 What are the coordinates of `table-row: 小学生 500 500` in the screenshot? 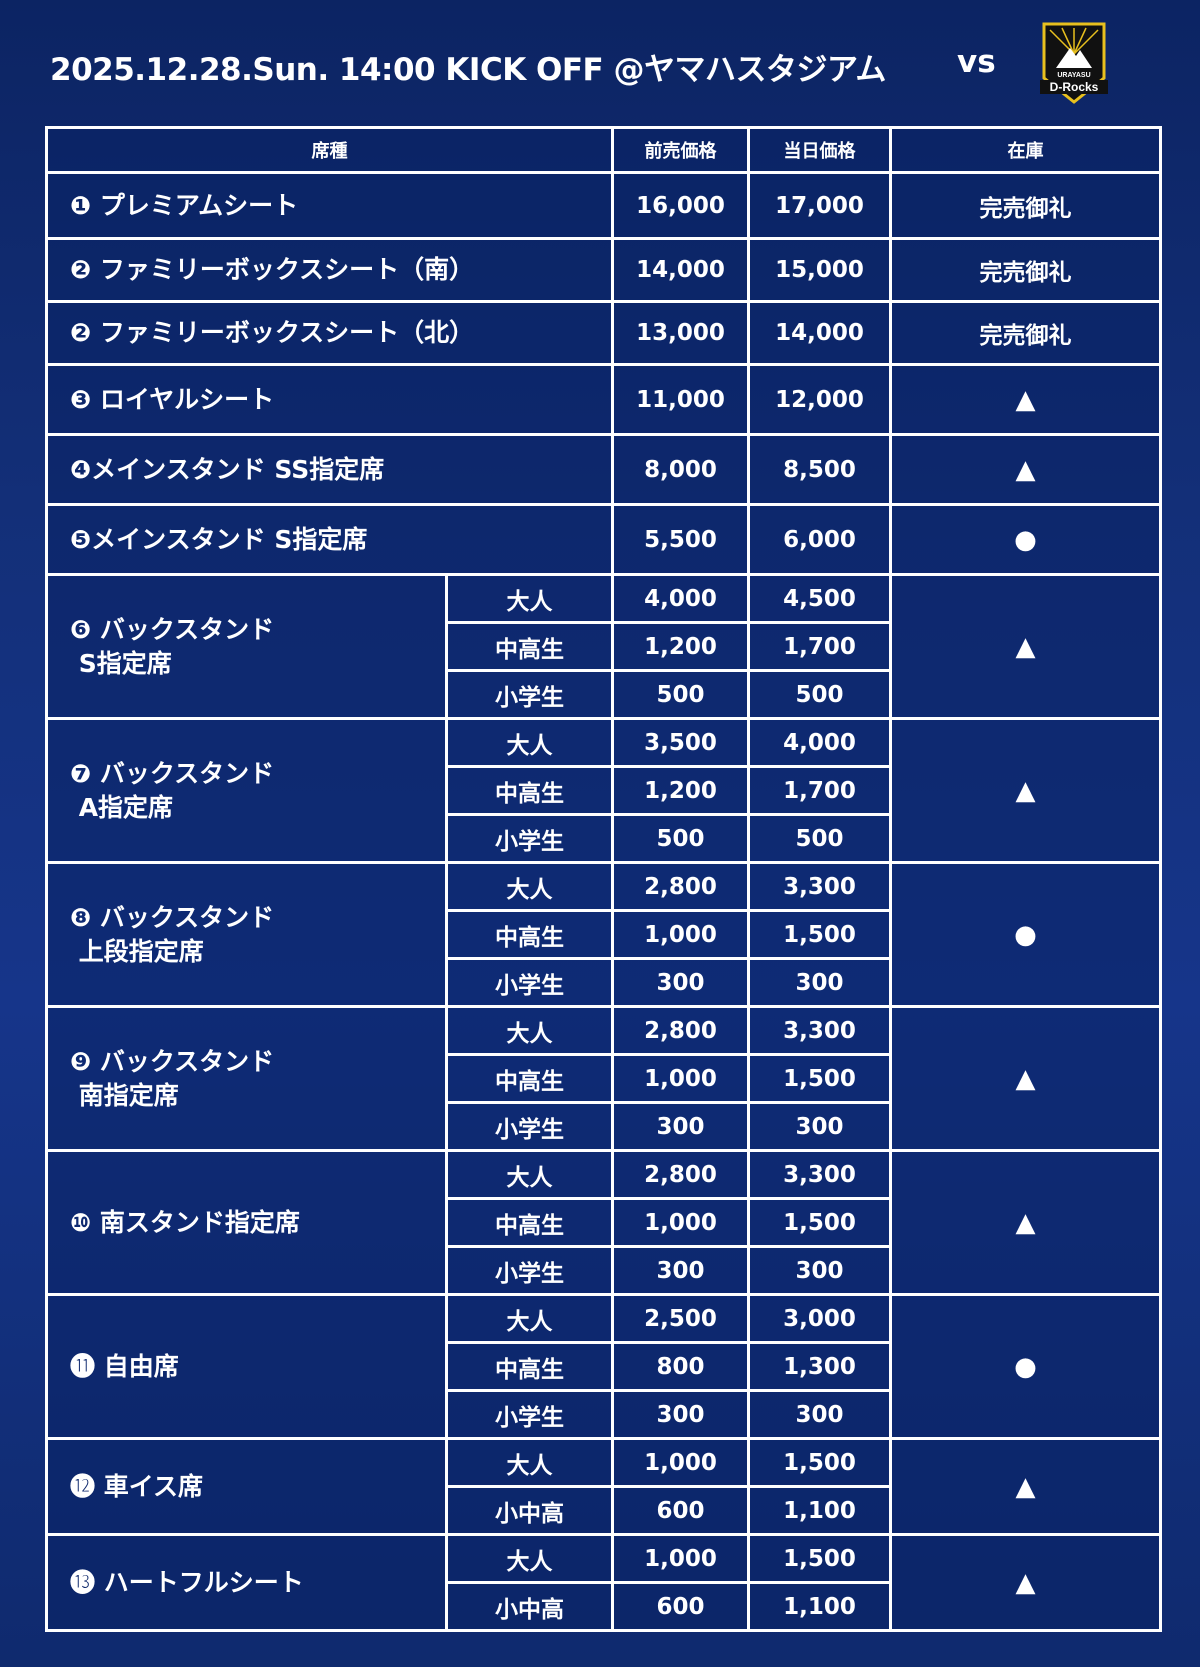 It's located at (604, 694).